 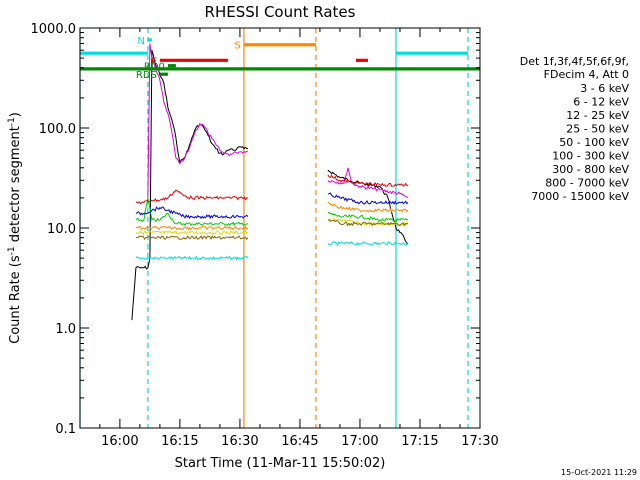 I want to click on x-tick-label-2: 16:30, so click(x=239, y=441).